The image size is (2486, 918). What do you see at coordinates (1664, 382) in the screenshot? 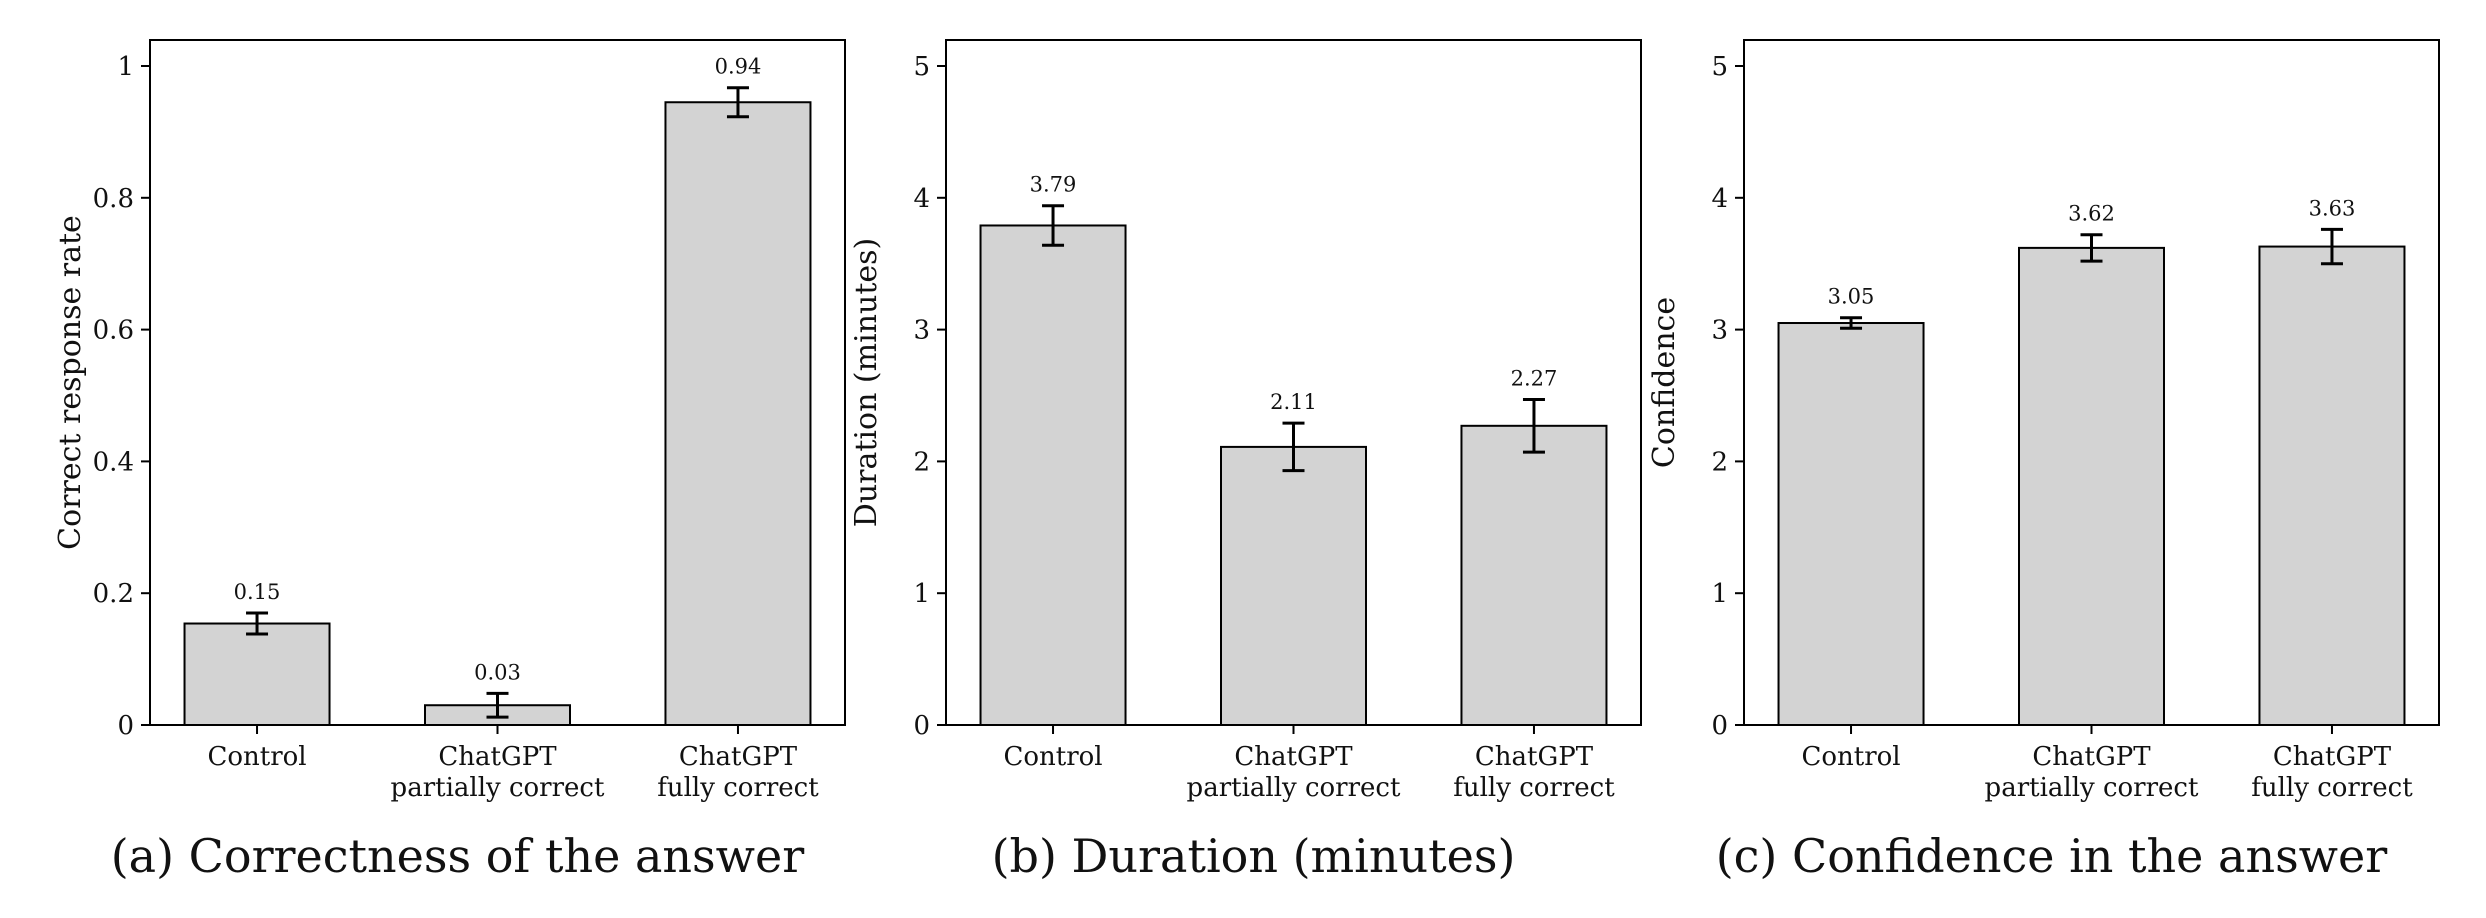
I see `y-axis-label: Confidence` at bounding box center [1664, 382].